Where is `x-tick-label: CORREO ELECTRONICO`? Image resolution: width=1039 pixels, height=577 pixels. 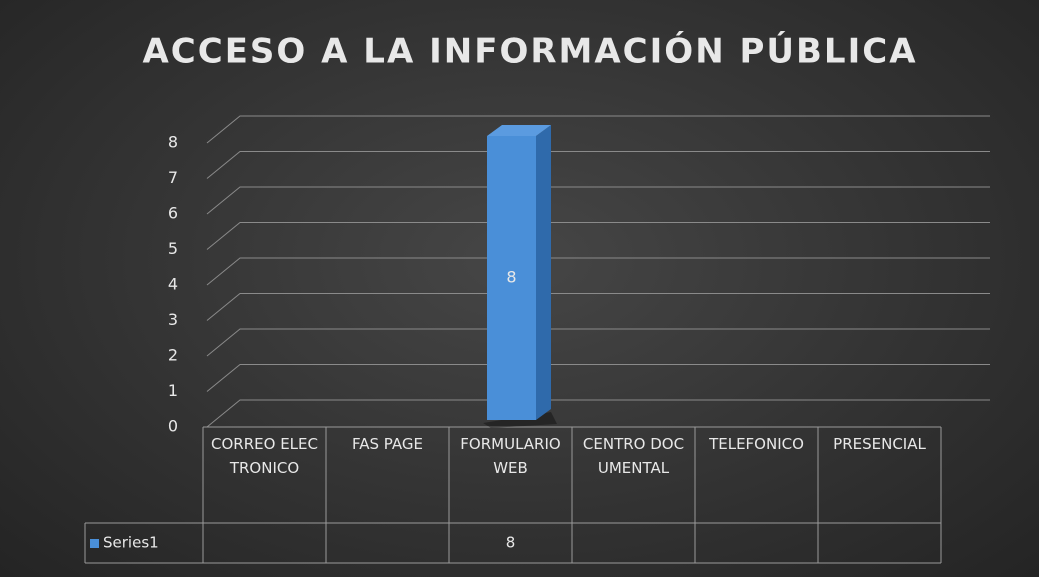
x-tick-label: CORREO ELECTRONICO is located at coordinates (264, 456).